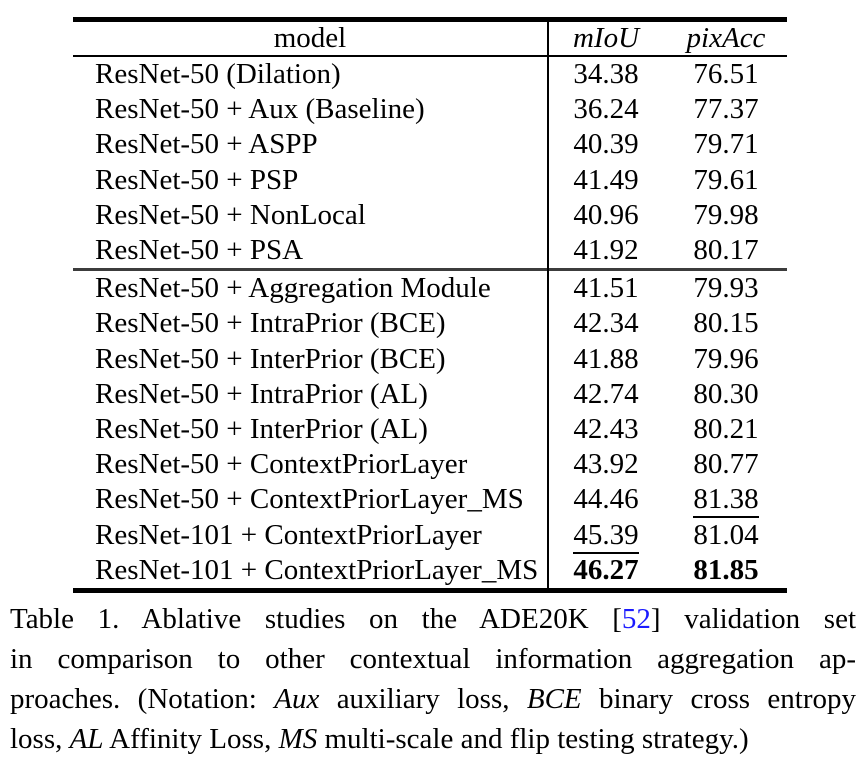 Image resolution: width=864 pixels, height=783 pixels. What do you see at coordinates (430, 109) in the screenshot?
I see `table-row: ResNet-50 + Aux (Baseline) 36.24 77.37` at bounding box center [430, 109].